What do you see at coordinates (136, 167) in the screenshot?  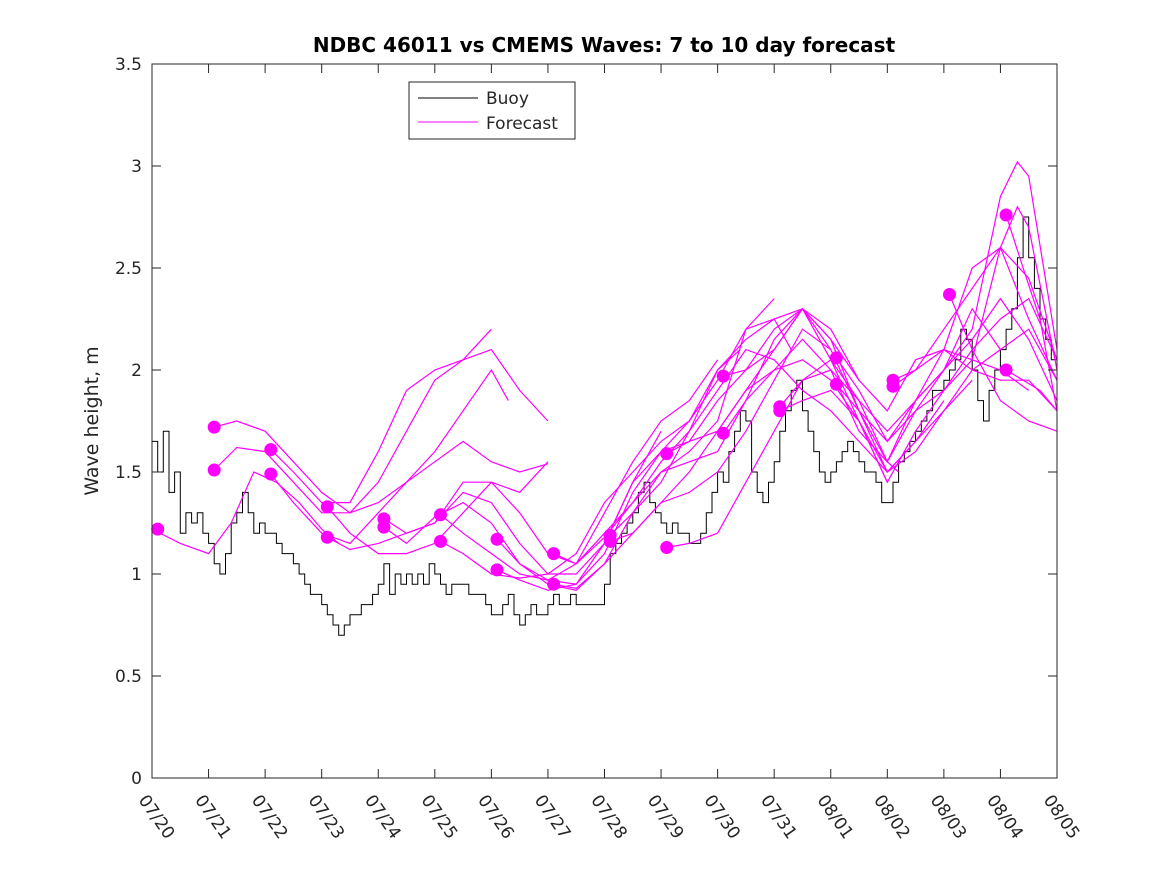 I see `y-tick-label: 3` at bounding box center [136, 167].